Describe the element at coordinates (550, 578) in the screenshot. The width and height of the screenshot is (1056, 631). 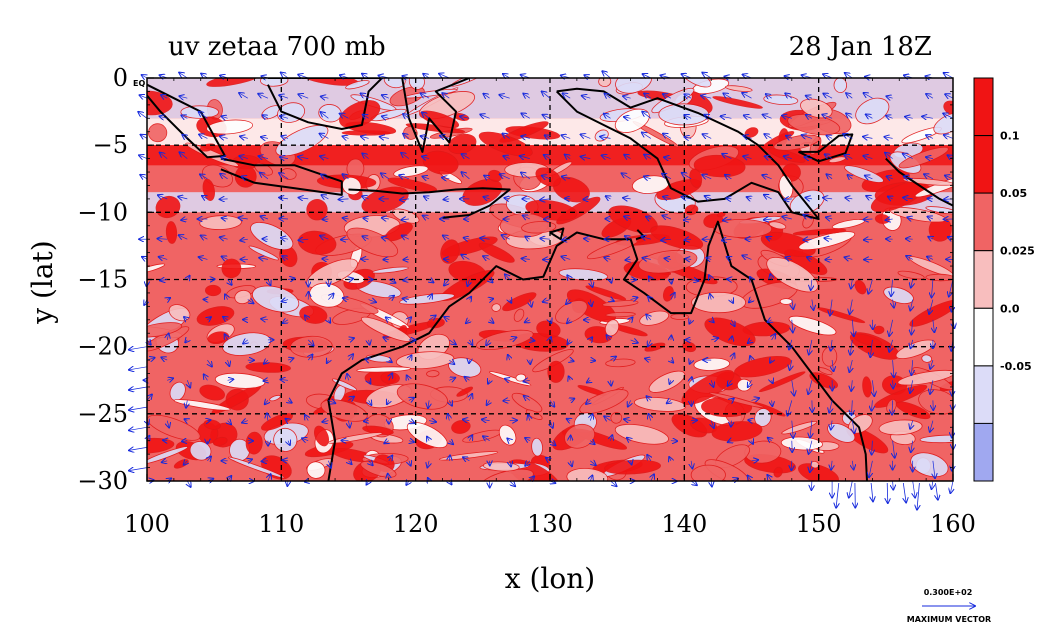
I see `x-axis-label: x (lon)` at that location.